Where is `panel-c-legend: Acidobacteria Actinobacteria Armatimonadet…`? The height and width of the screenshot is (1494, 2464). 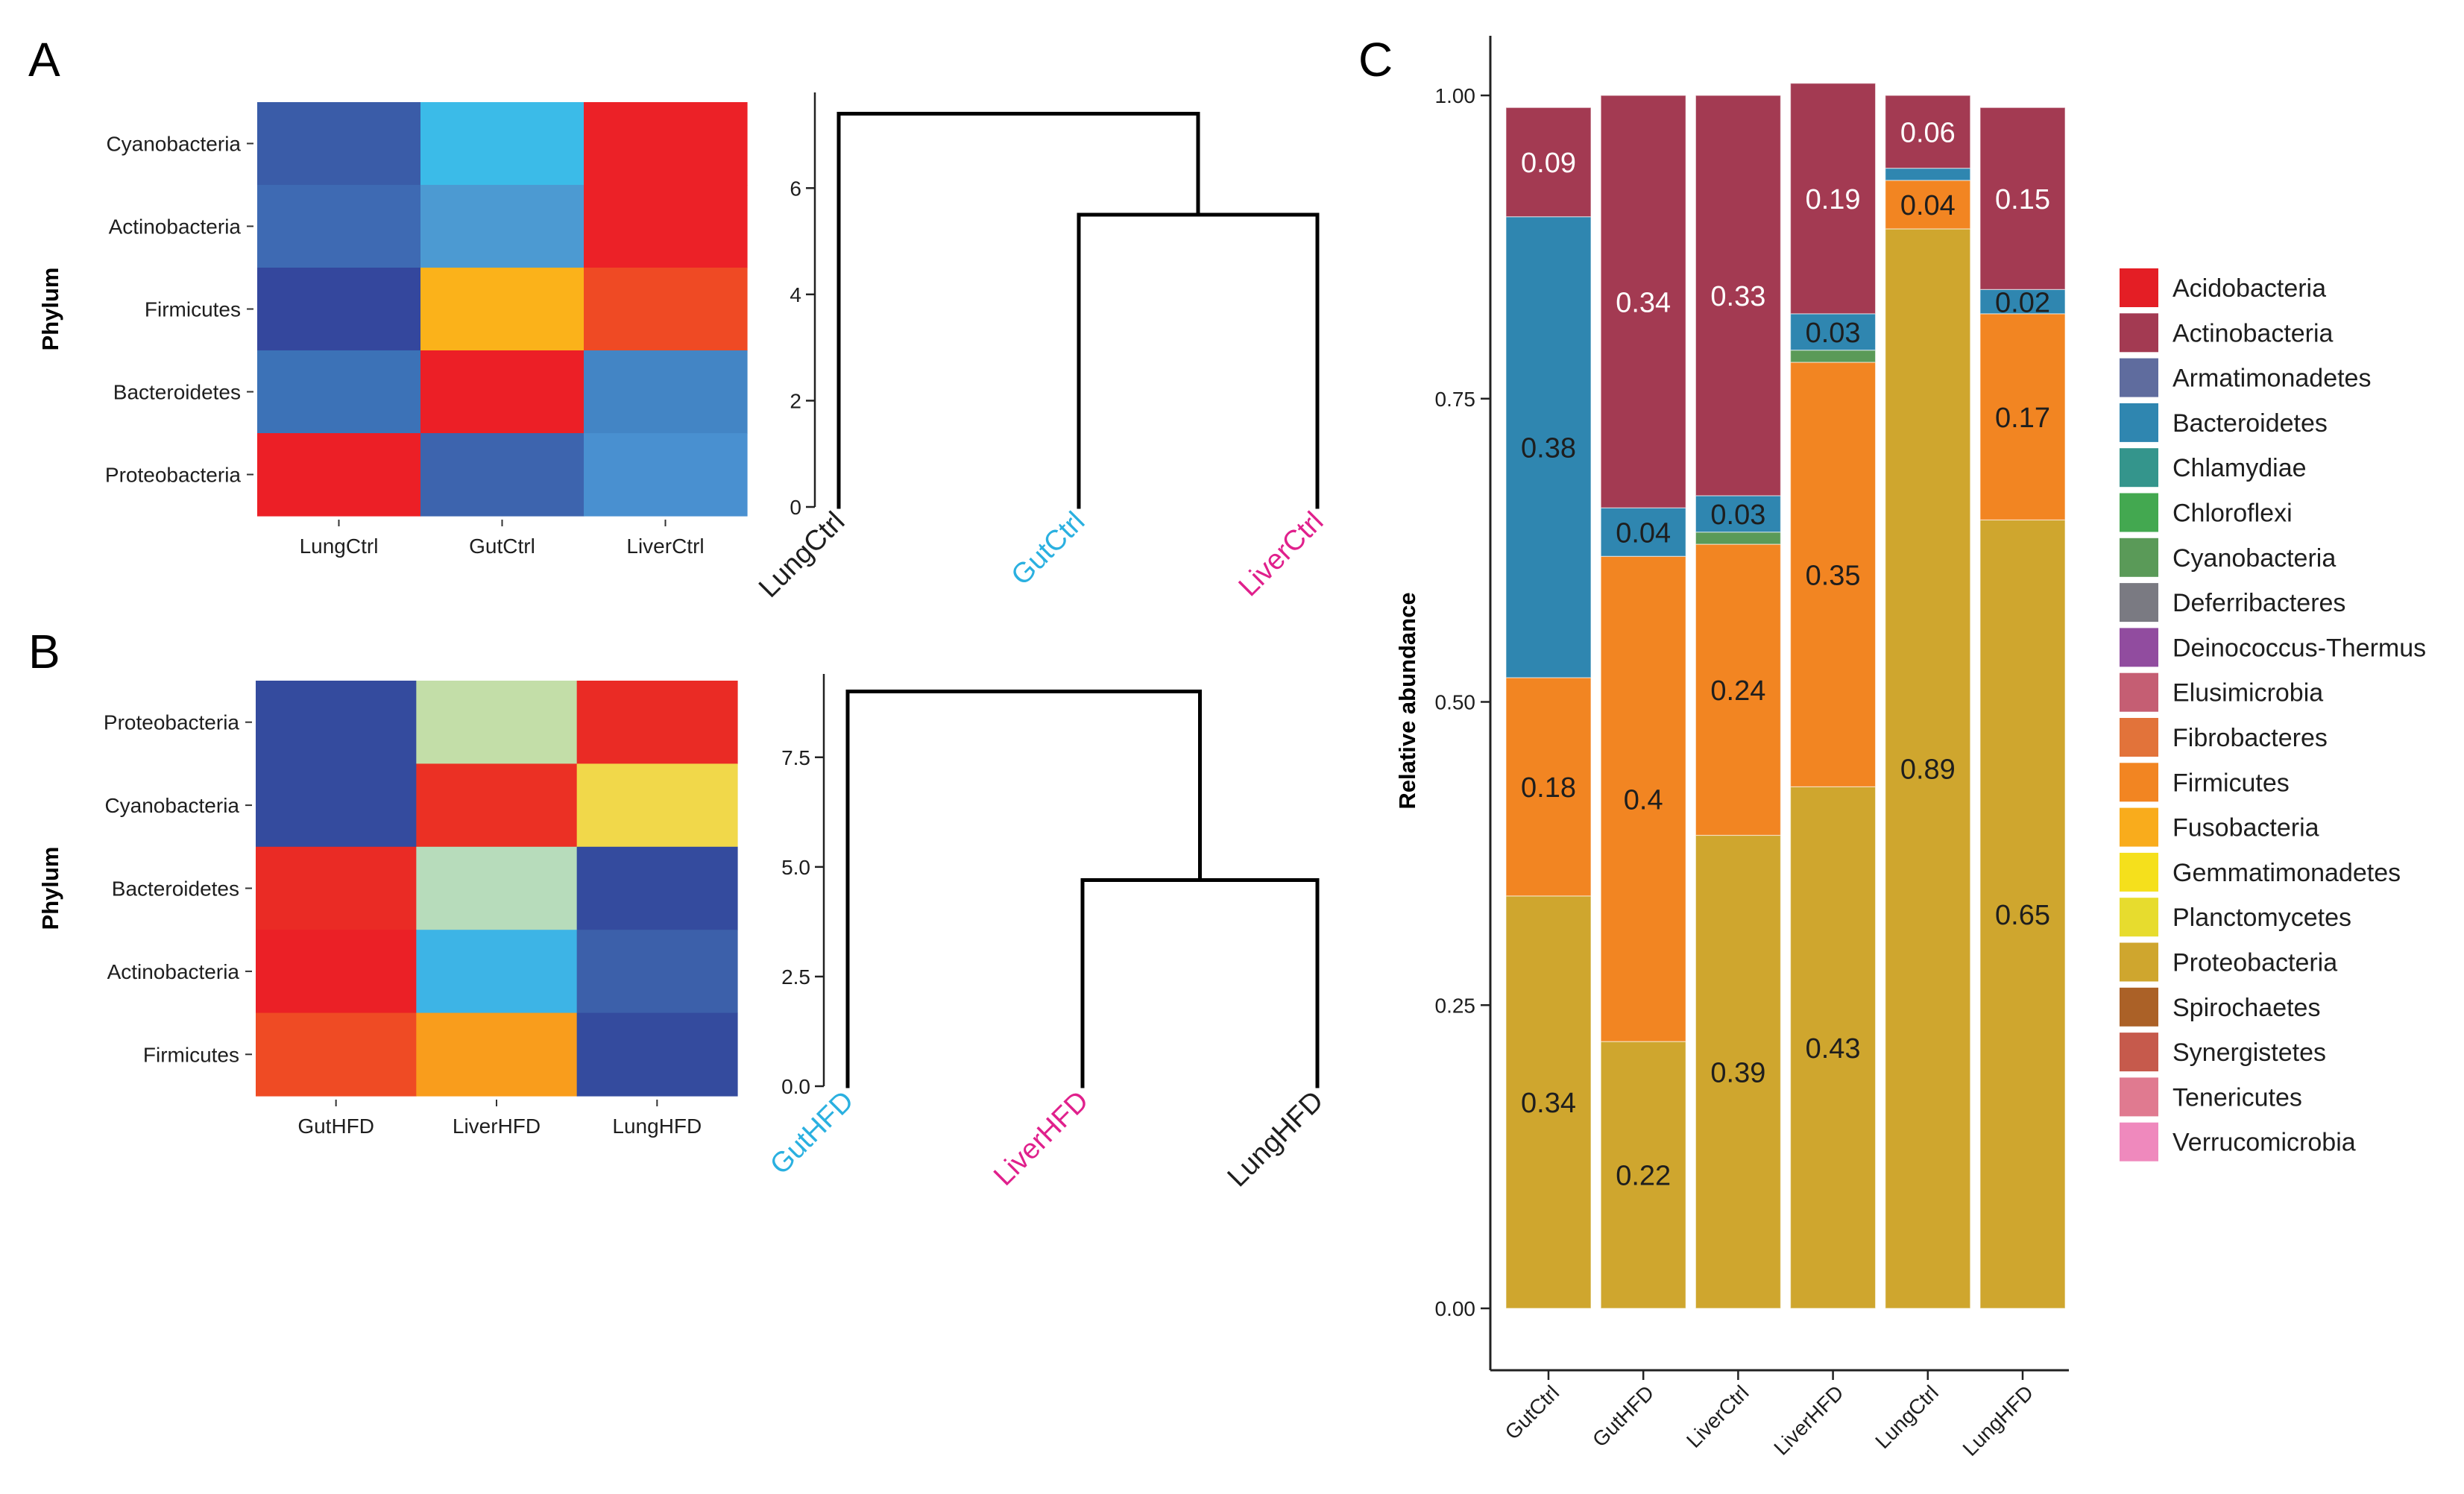 panel-c-legend: Acidobacteria Actinobacteria Armatimonadet… is located at coordinates (2273, 715).